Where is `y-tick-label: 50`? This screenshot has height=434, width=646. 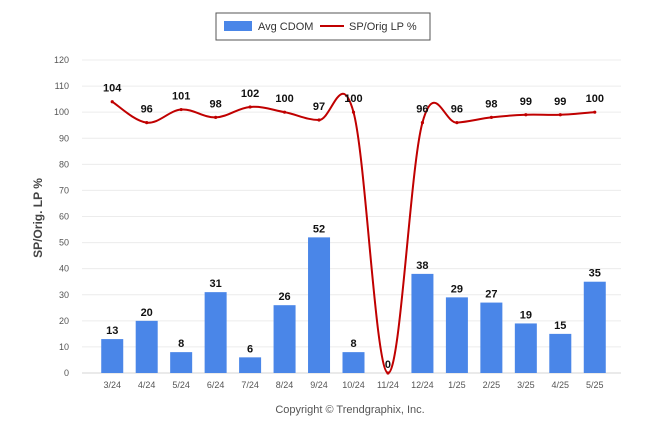
y-tick-label: 50 is located at coordinates (64, 243).